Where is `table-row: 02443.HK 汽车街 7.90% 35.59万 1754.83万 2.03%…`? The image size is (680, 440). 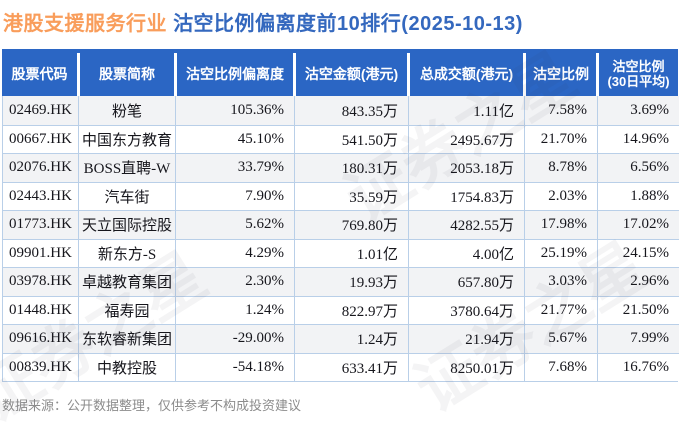 table-row: 02443.HK 汽车街 7.90% 35.59万 1754.83万 2.03%… is located at coordinates (341, 195).